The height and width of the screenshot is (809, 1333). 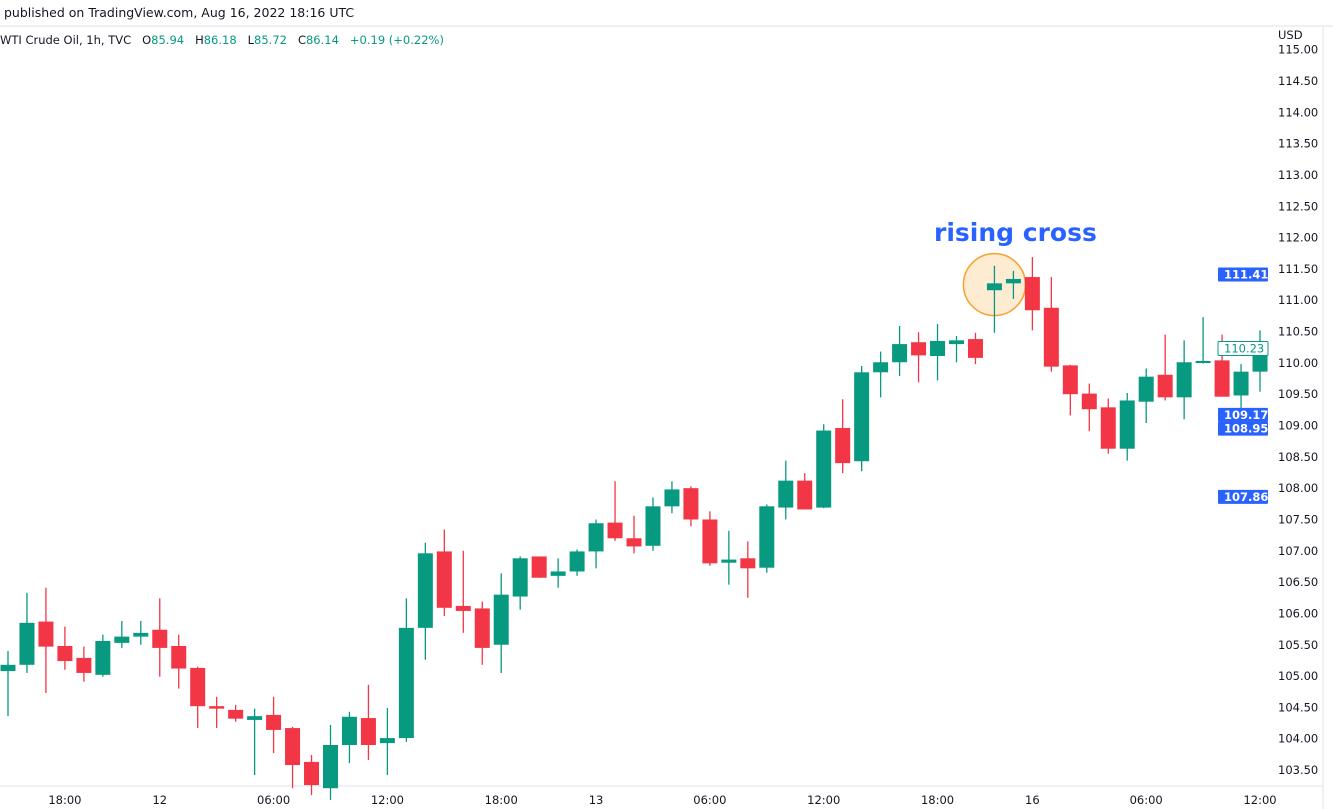 What do you see at coordinates (1298, 426) in the screenshot?
I see `price-tick-label: 109.00` at bounding box center [1298, 426].